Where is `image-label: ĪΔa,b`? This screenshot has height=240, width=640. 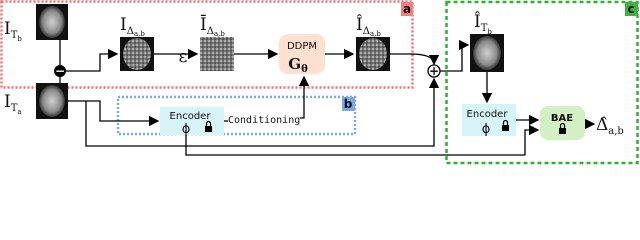 image-label: ĪΔa,b is located at coordinates (212, 26).